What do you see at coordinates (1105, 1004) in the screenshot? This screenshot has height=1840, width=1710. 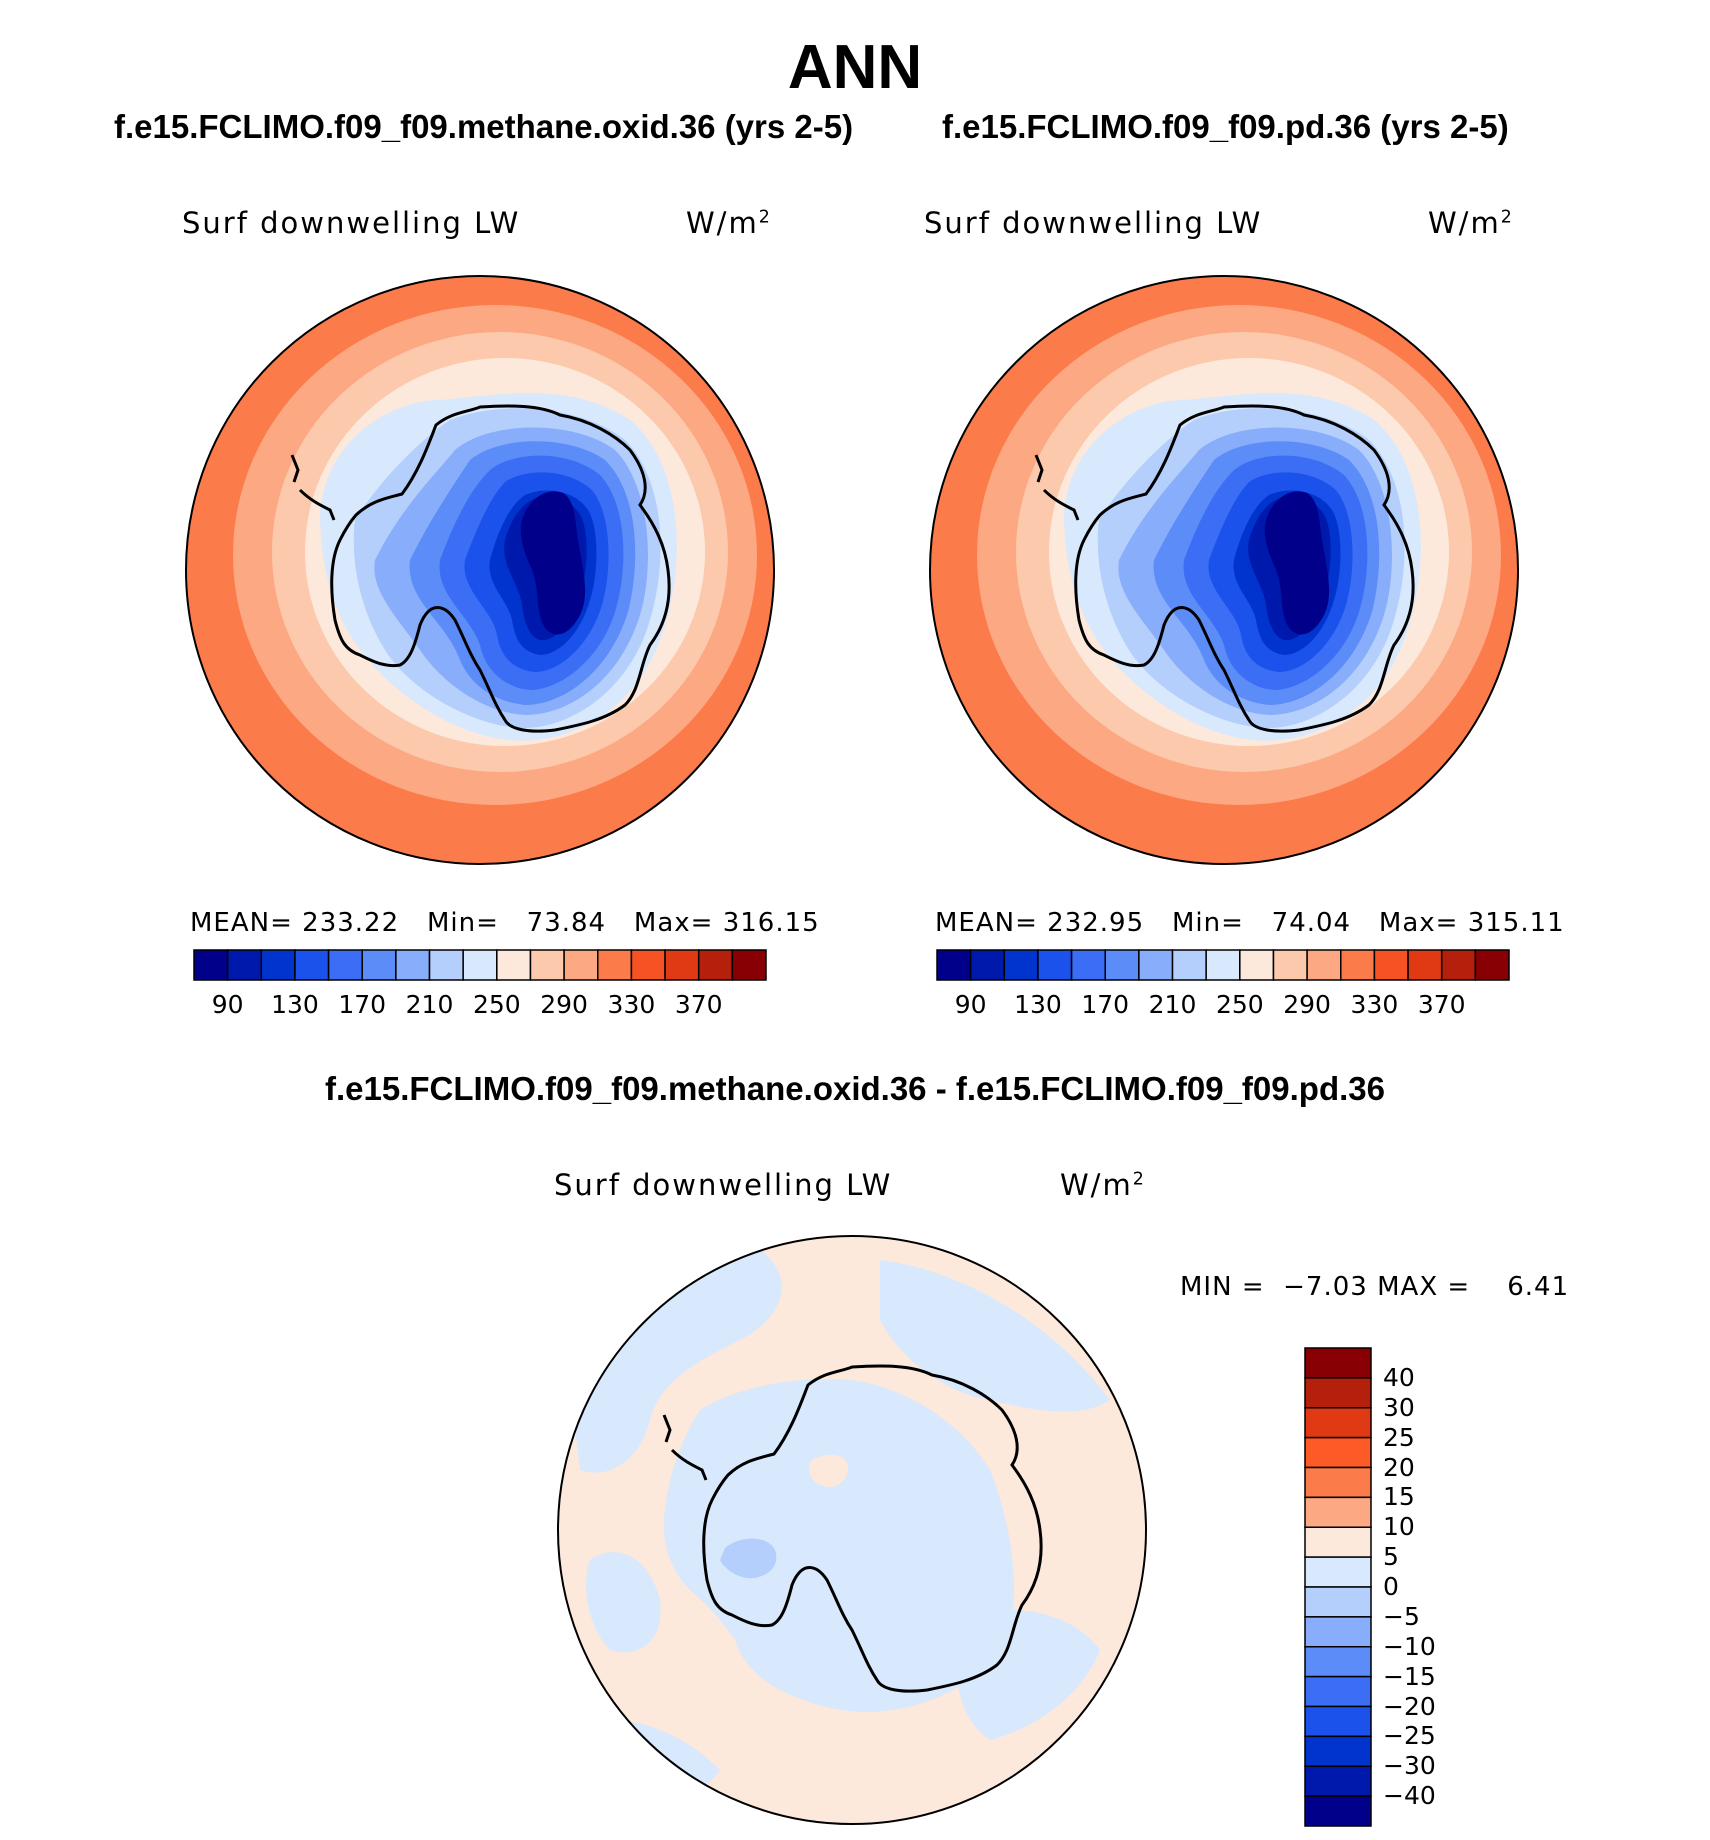 I see `right-colorbar-tick-label: 170` at bounding box center [1105, 1004].